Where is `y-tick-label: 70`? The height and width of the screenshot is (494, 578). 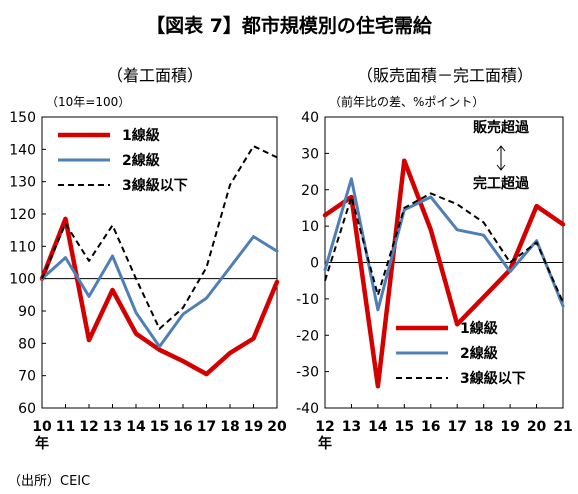 y-tick-label: 70 is located at coordinates (27, 377).